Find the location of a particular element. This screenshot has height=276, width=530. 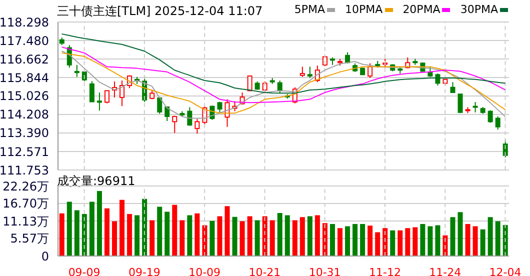

legend-label: 5PMA is located at coordinates (310, 9).